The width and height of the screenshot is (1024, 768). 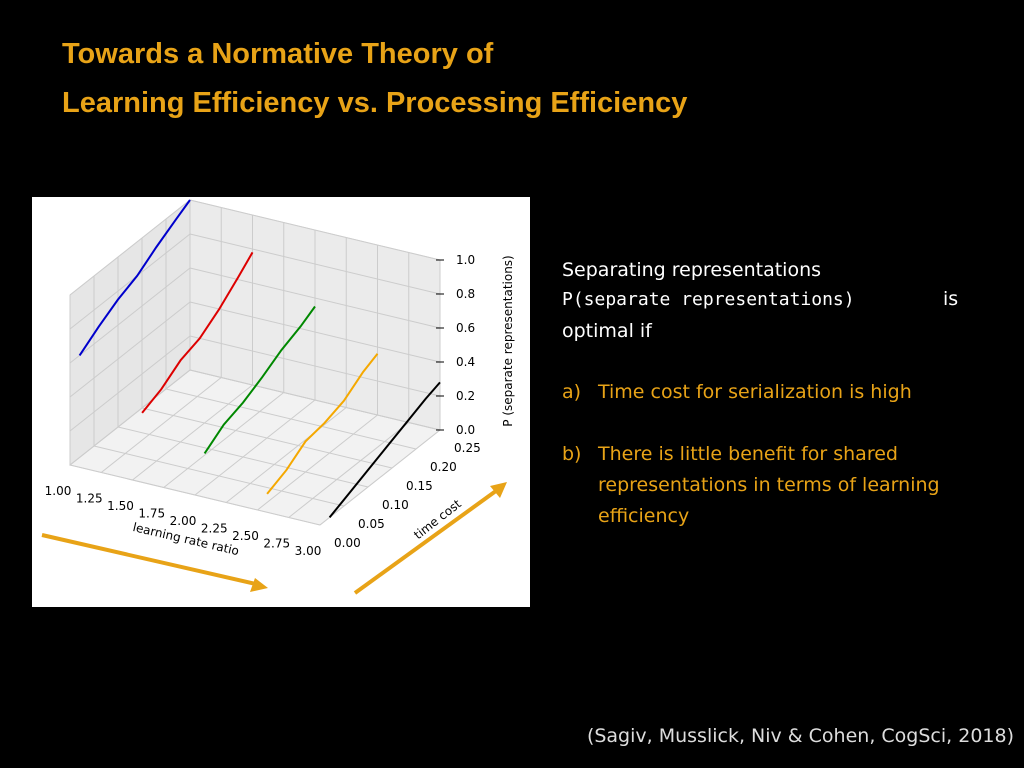 I want to click on x-tick-label: 1.25, so click(x=89, y=499).